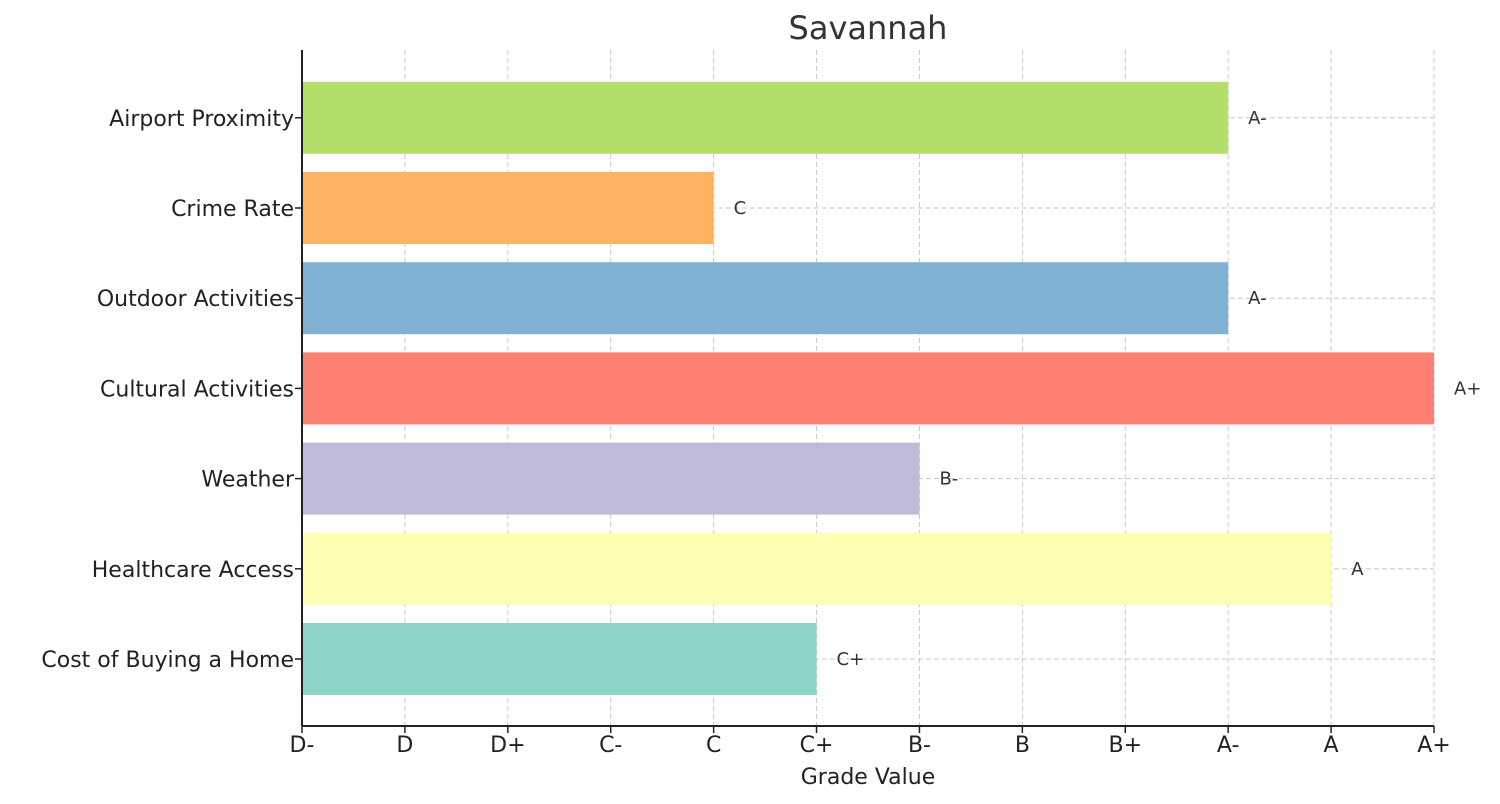 The width and height of the screenshot is (1500, 804). What do you see at coordinates (868, 28) in the screenshot?
I see `chart-title: Savannah` at bounding box center [868, 28].